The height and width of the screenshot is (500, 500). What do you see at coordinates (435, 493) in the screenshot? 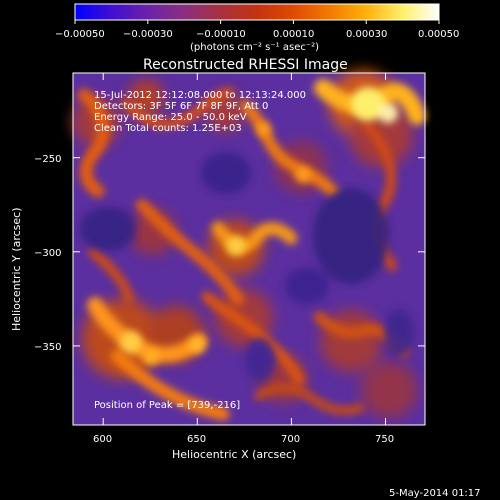
I see `footer-date: 5-May-2014 01:17` at bounding box center [435, 493].